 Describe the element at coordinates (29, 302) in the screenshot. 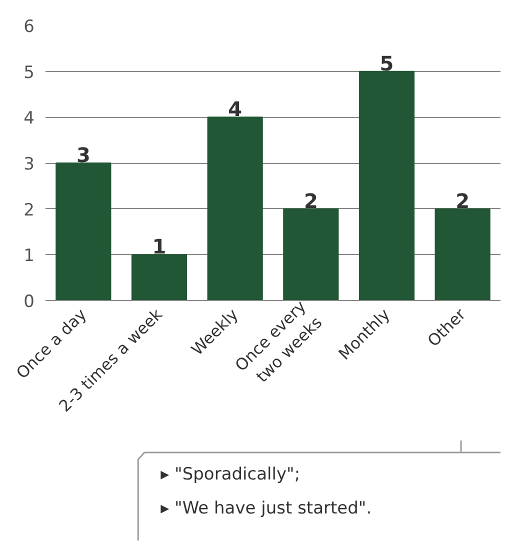

I see `y-tick-label: 0` at that location.